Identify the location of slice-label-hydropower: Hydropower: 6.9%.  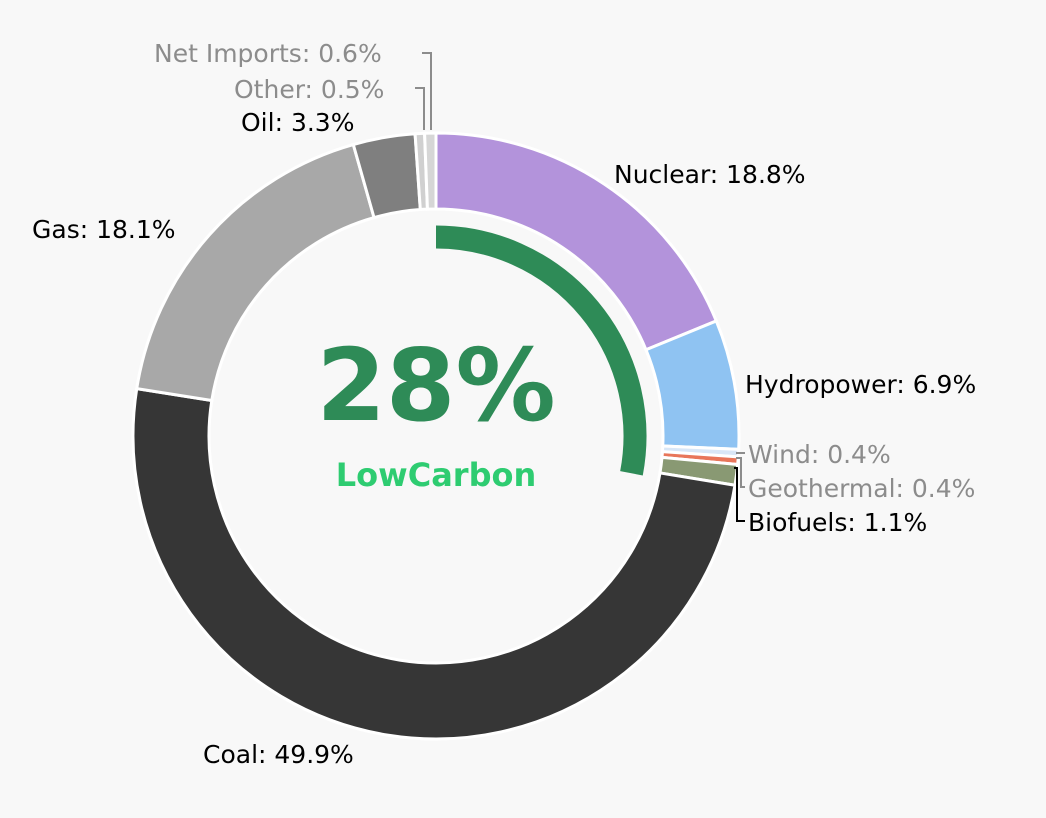
(860, 384).